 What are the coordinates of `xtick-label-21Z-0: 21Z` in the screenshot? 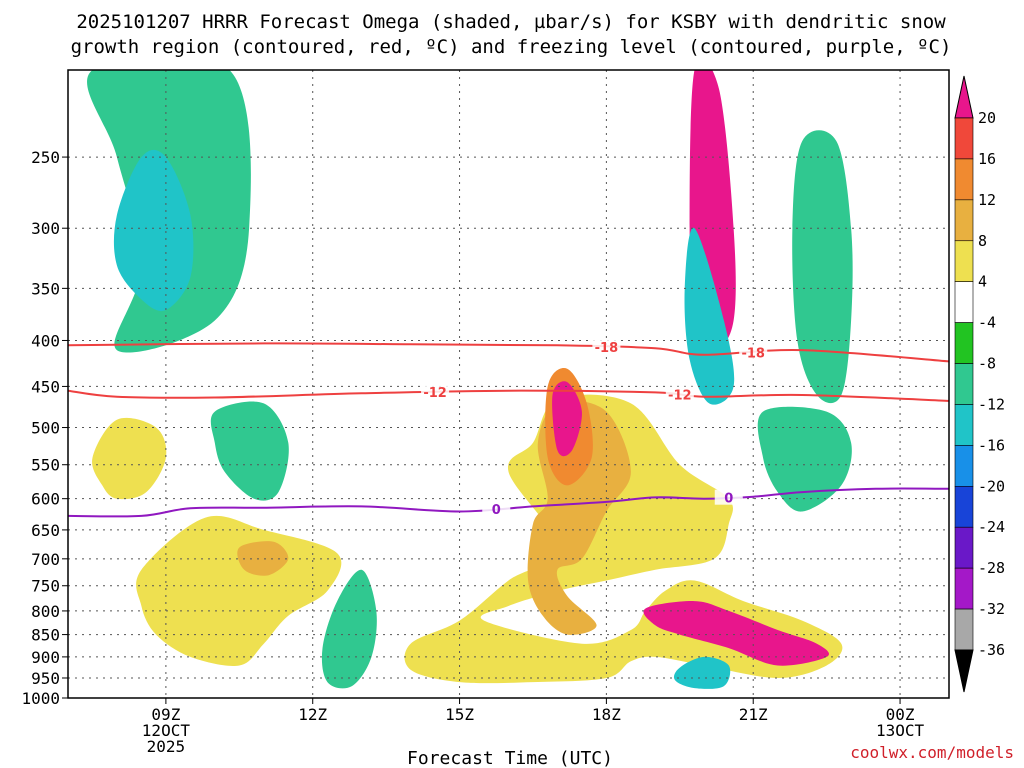 It's located at (753, 714).